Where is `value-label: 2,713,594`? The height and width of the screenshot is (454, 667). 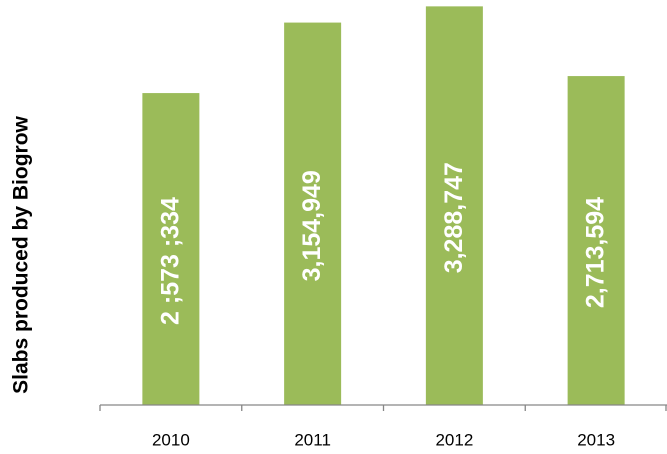
value-label: 2,713,594 is located at coordinates (596, 252).